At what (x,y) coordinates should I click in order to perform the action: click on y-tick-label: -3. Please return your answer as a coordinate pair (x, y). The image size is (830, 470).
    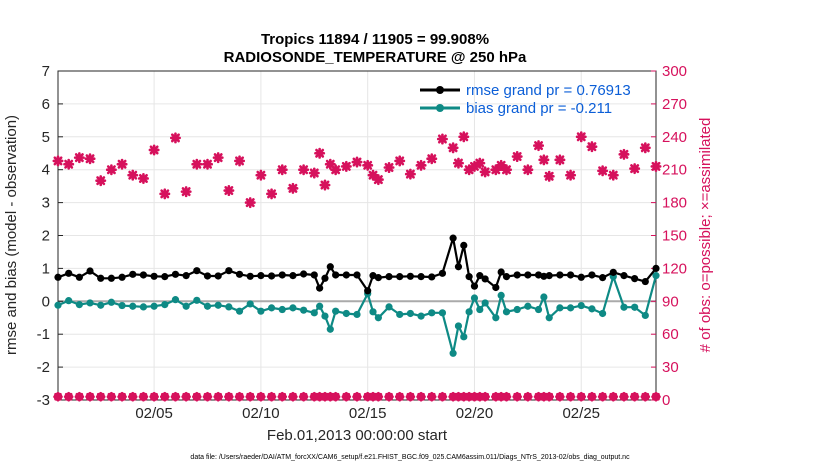
    Looking at the image, I should click on (43, 400).